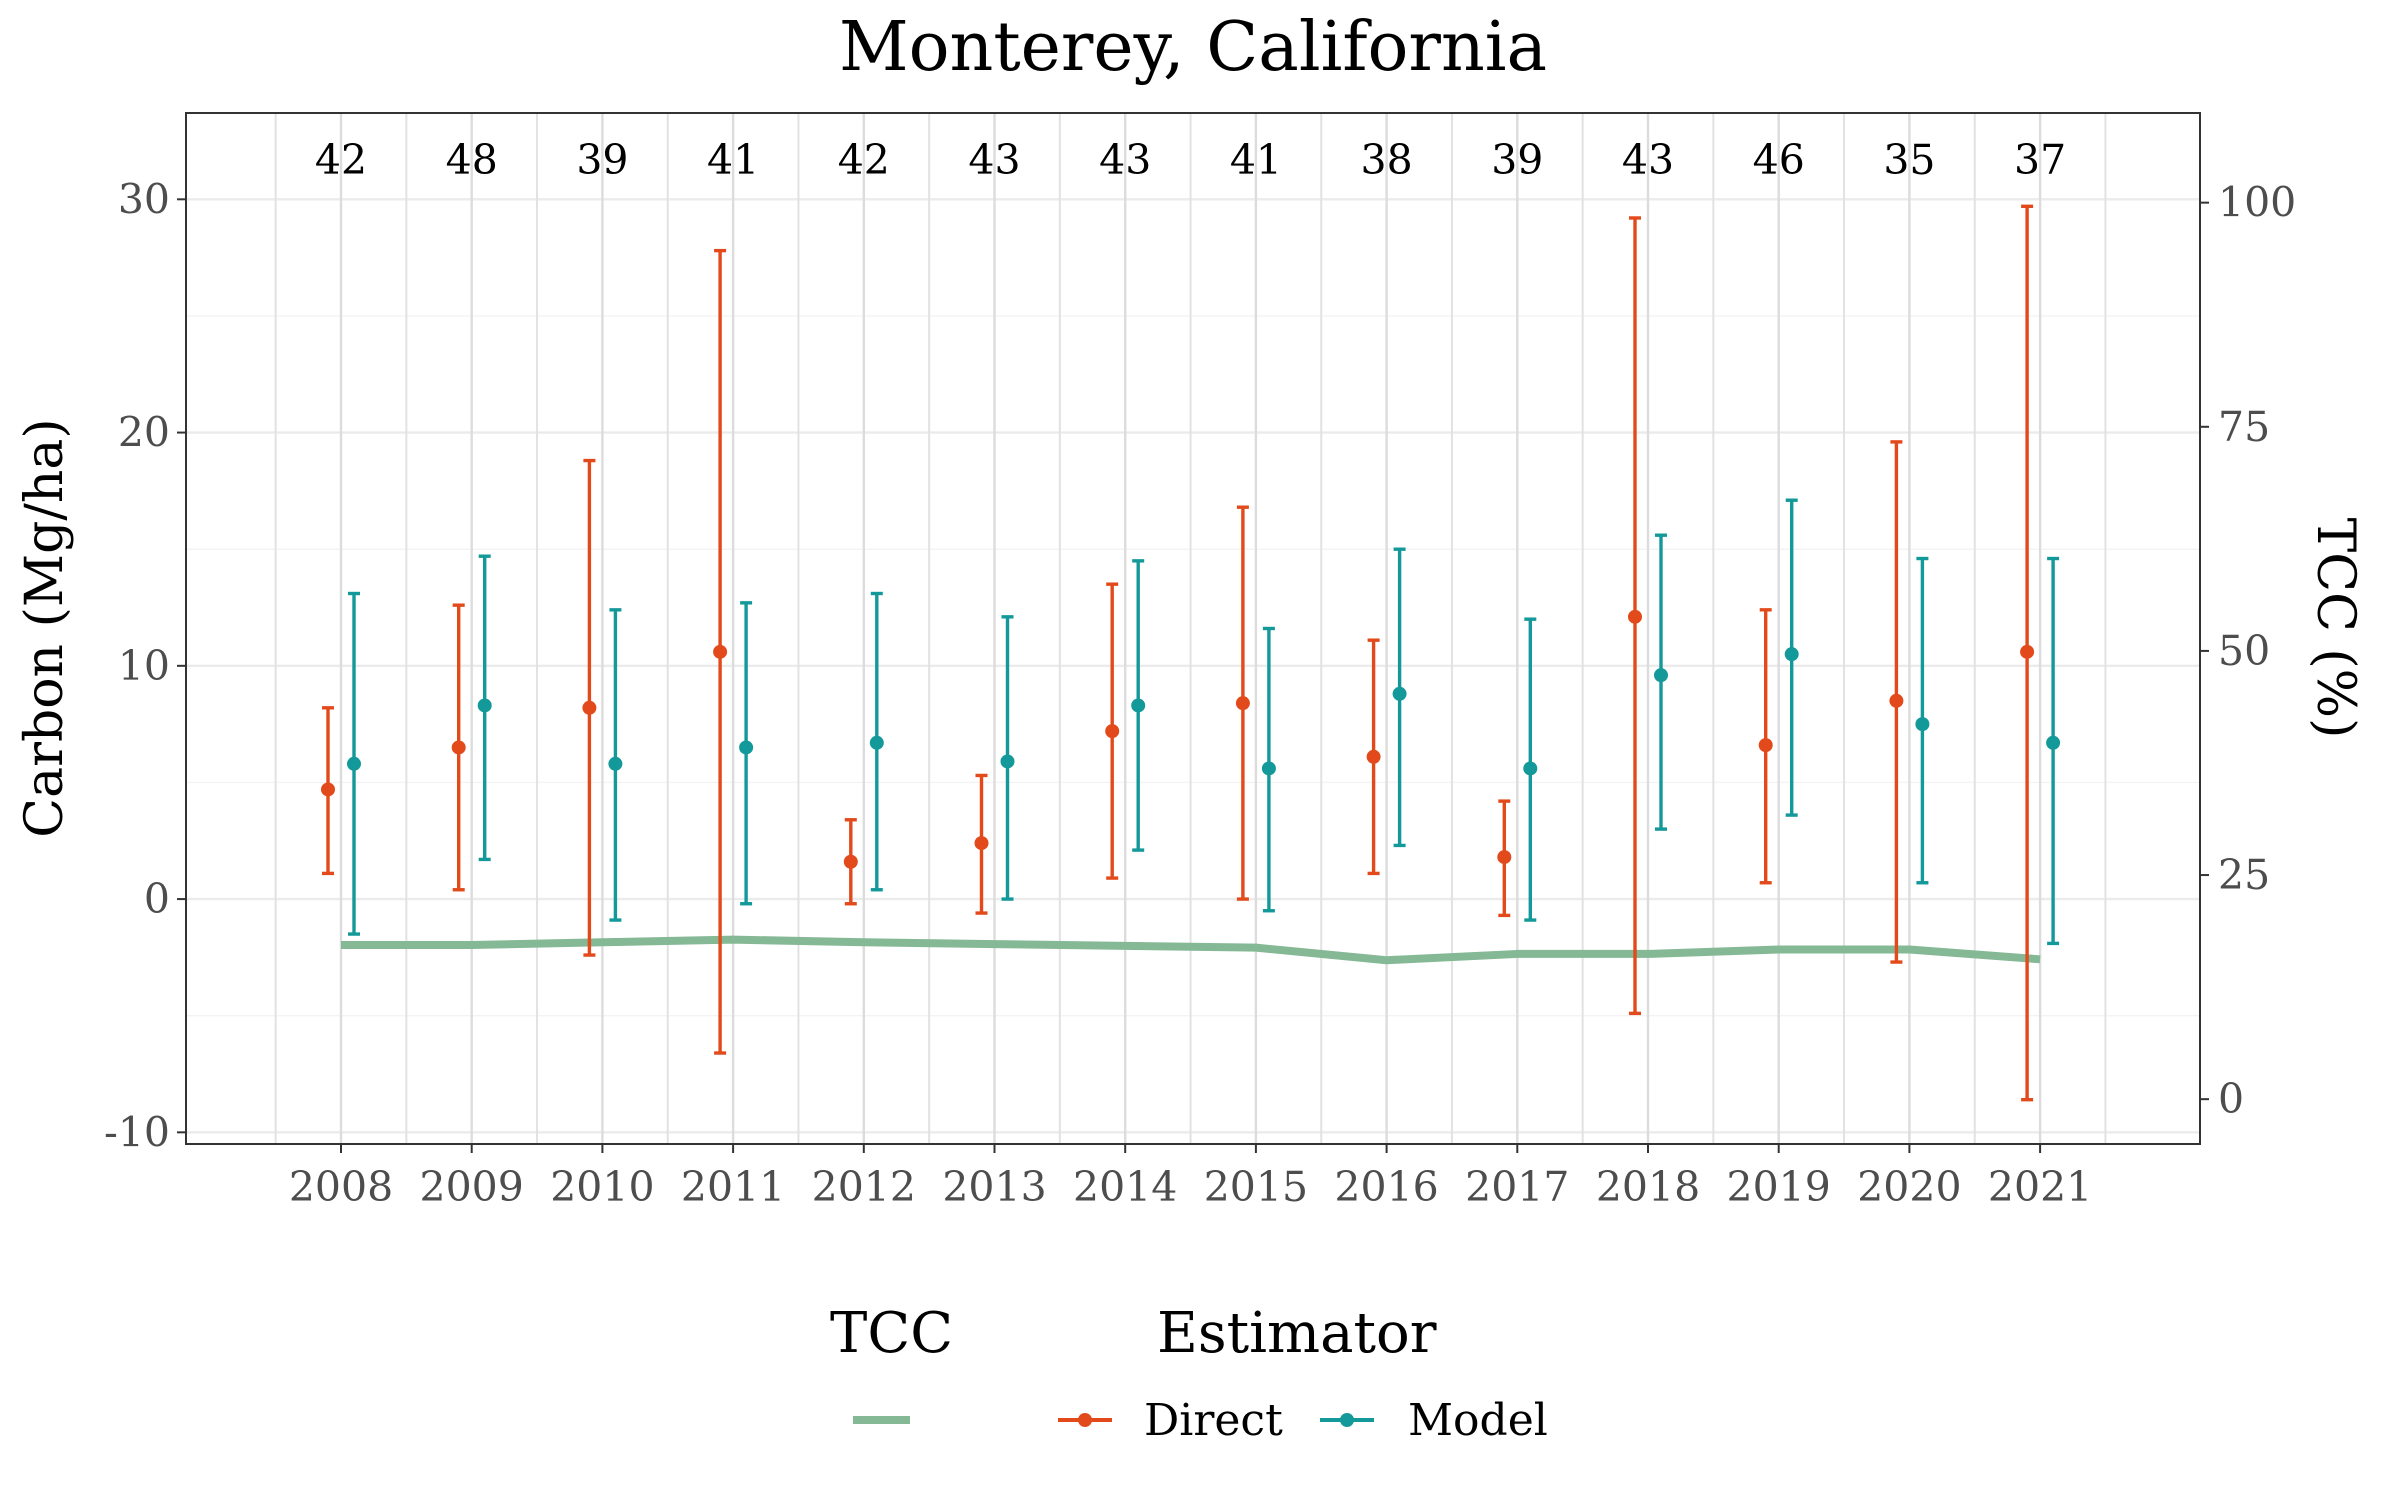 This screenshot has width=2400, height=1500. I want to click on legend: TCC Estimator Direct Model, so click(1189, 1373).